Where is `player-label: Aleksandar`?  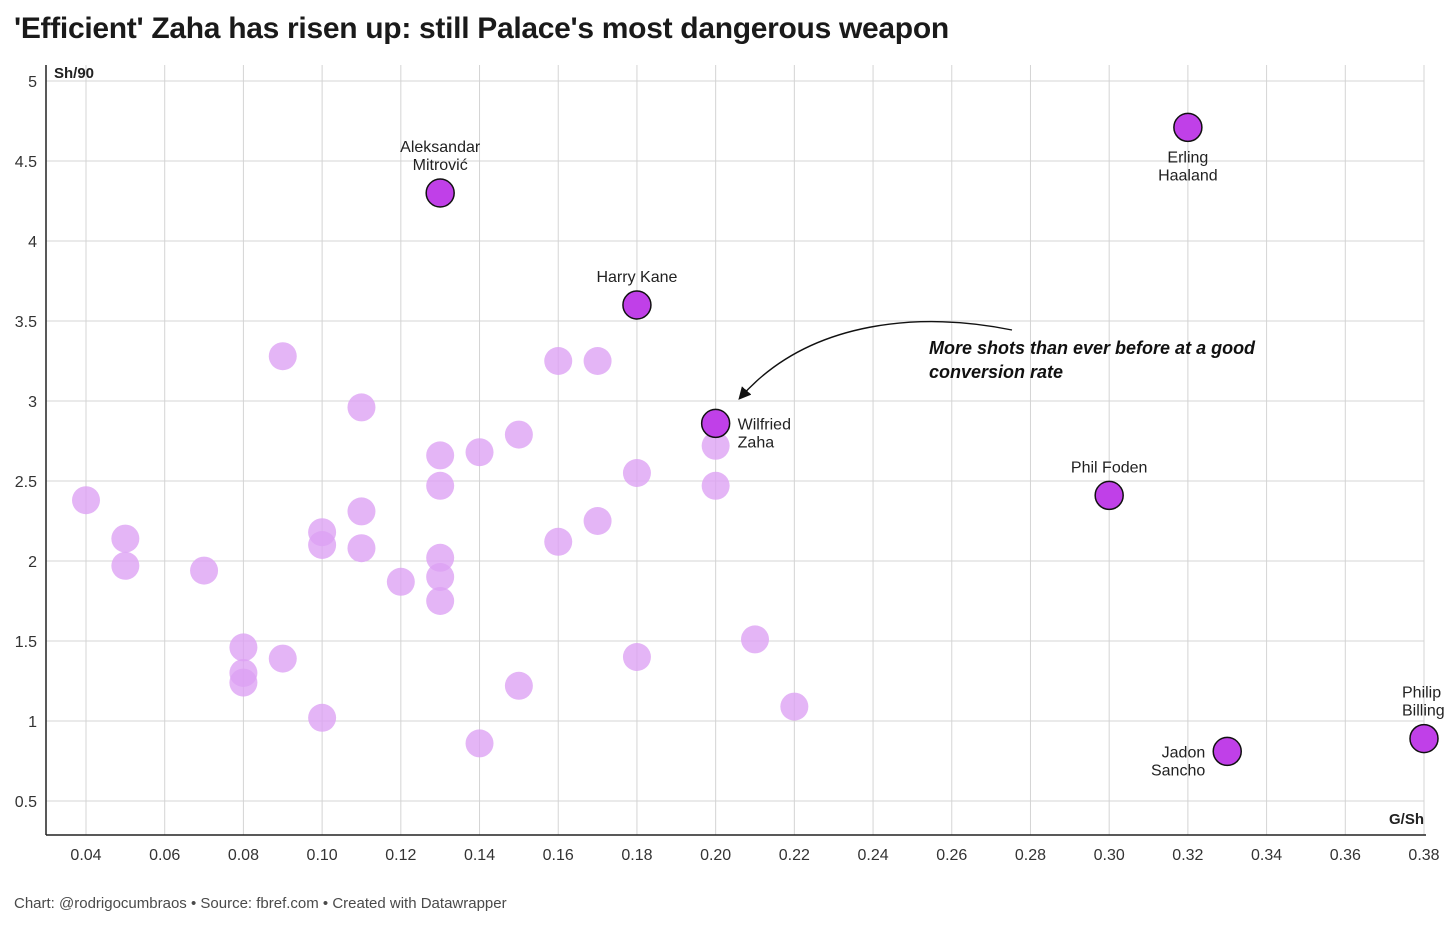
player-label: Aleksandar is located at coordinates (440, 147).